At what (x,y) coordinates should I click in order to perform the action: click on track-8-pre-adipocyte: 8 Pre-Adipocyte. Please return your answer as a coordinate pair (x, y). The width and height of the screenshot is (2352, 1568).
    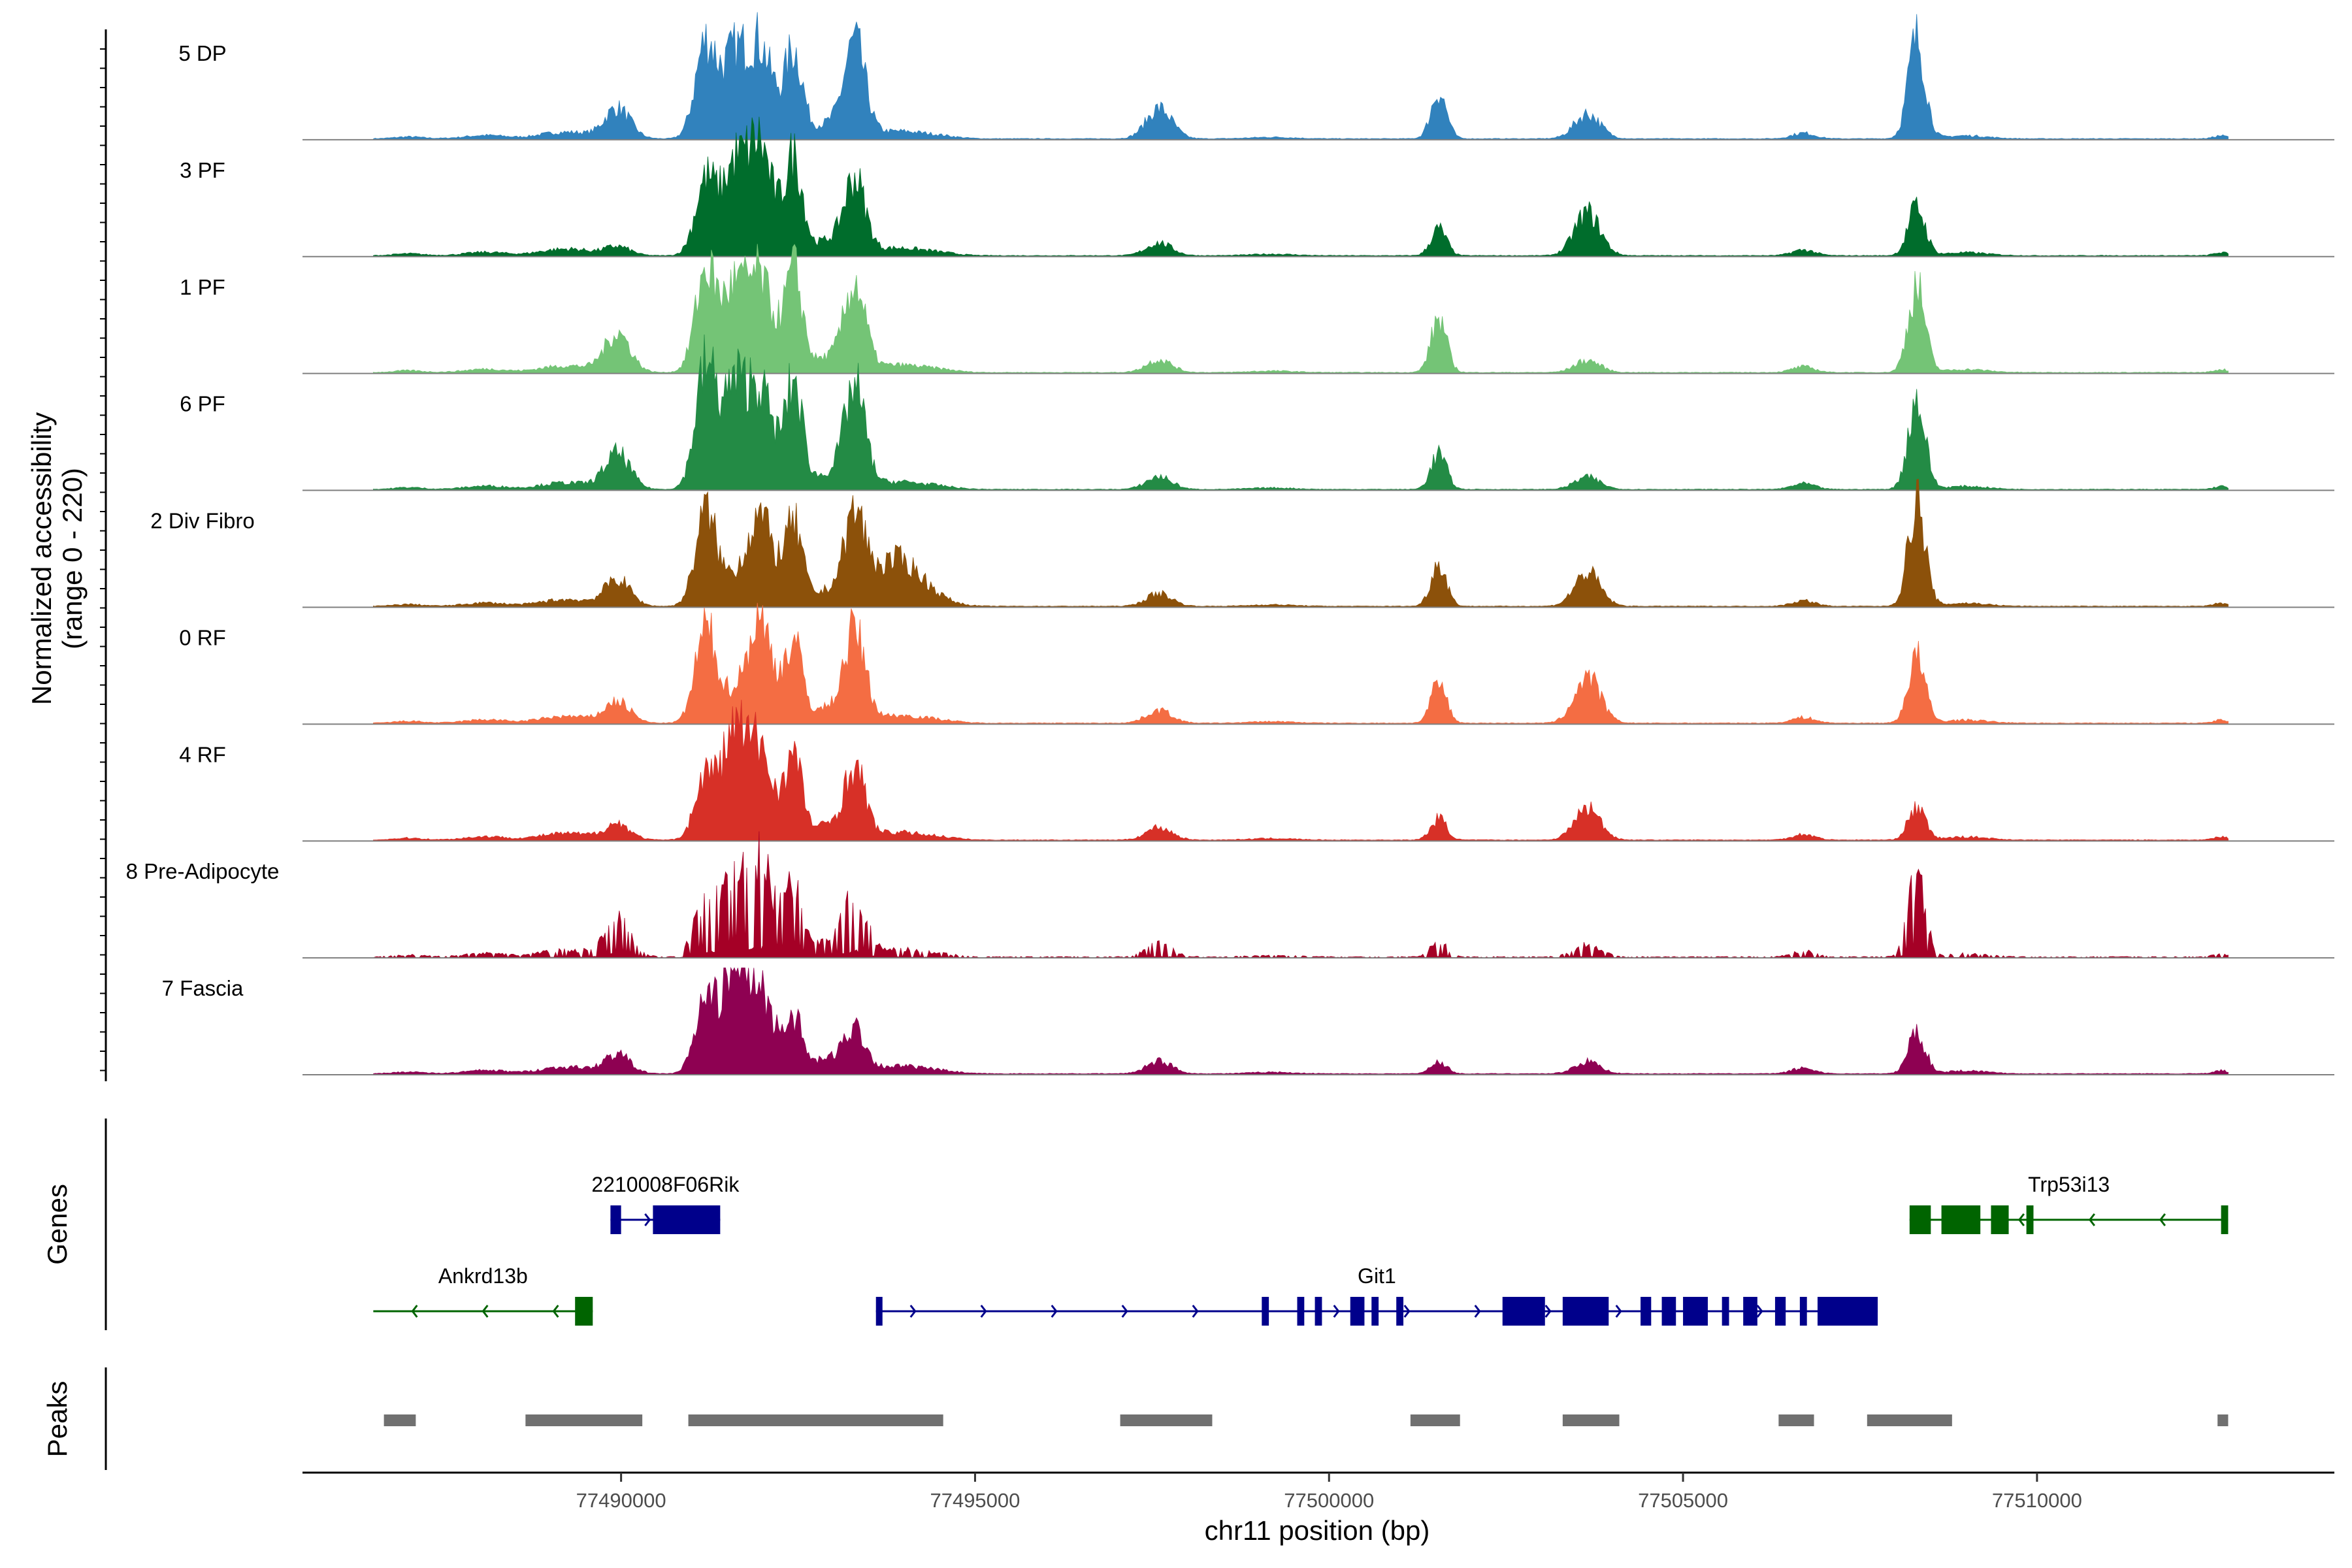
    Looking at the image, I should click on (1230, 895).